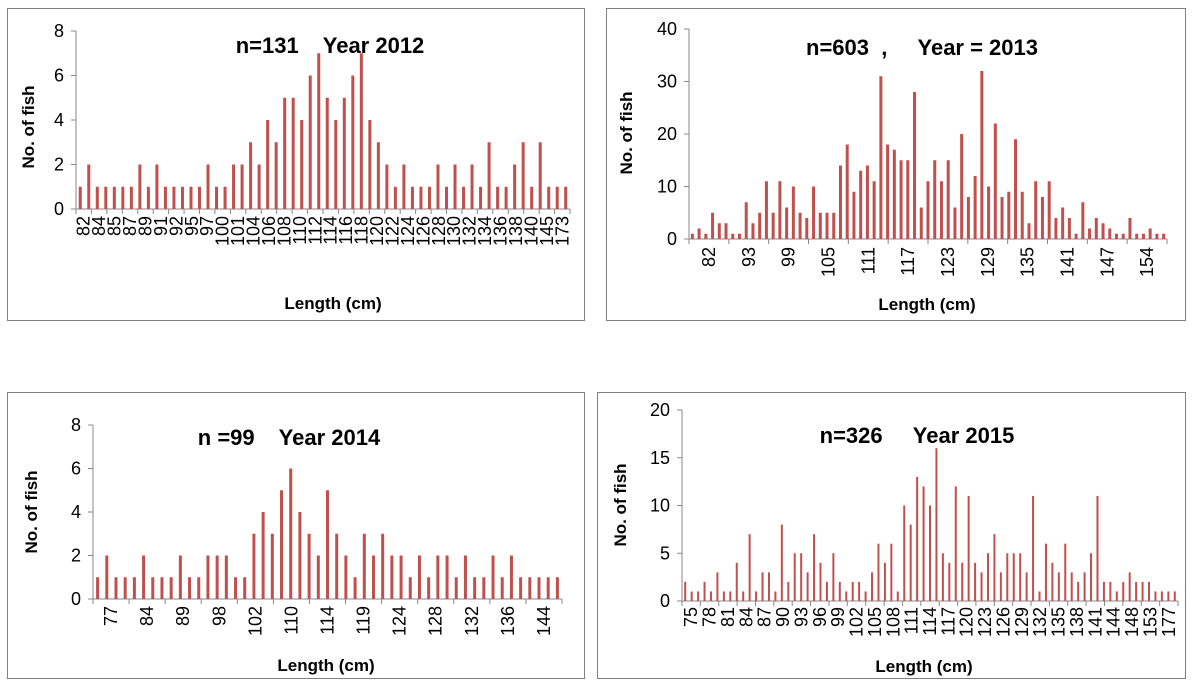 The height and width of the screenshot is (680, 1196). What do you see at coordinates (1003, 622) in the screenshot?
I see `x-tick-label: 126` at bounding box center [1003, 622].